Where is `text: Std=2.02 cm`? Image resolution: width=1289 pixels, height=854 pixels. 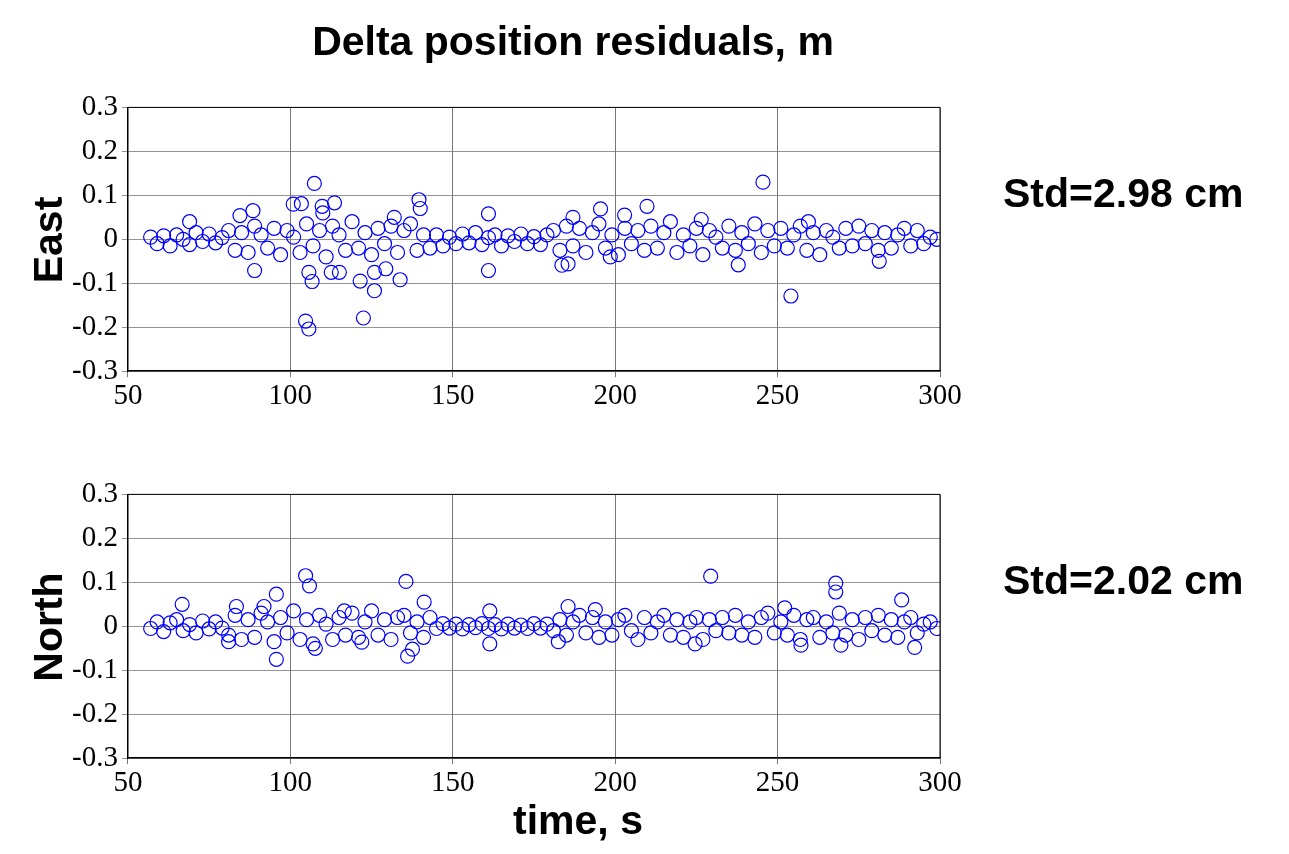
text: Std=2.02 cm is located at coordinates (1123, 580).